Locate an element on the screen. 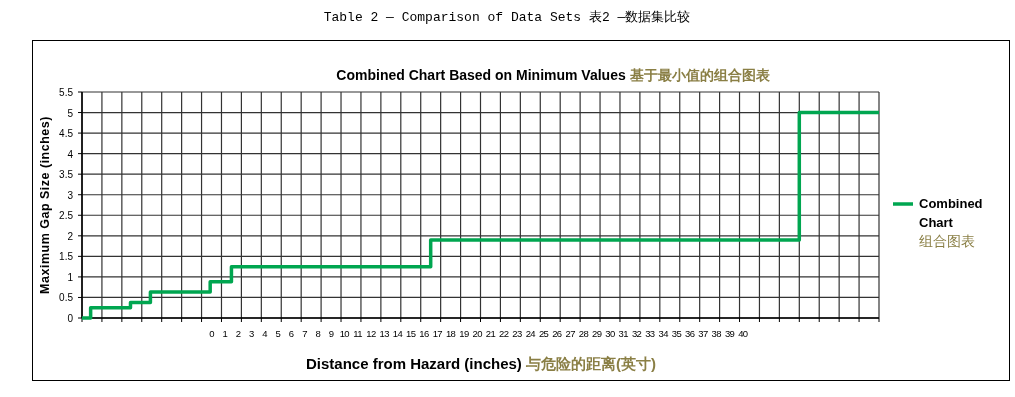 The width and height of the screenshot is (1015, 397). chart-subtitle: Combined Chart Based on Minimum Values 基于最小值的组合图表 is located at coordinates (553, 75).